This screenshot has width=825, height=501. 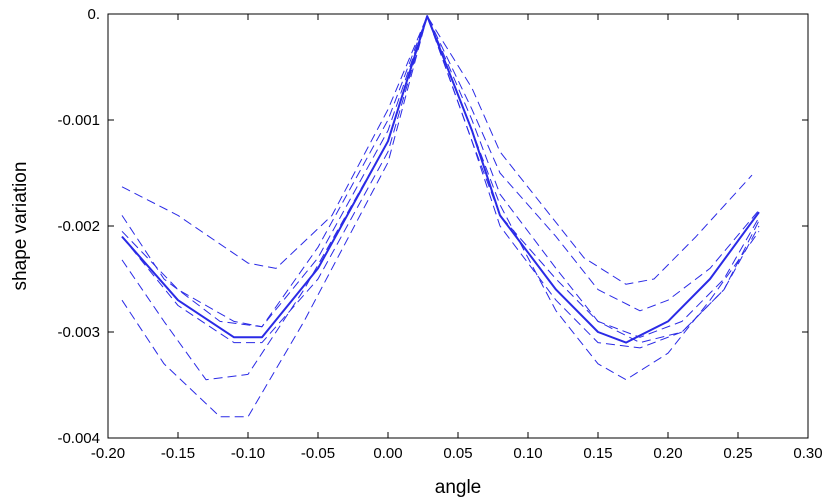 I want to click on x-tick-label: -0.20, so click(x=108, y=453).